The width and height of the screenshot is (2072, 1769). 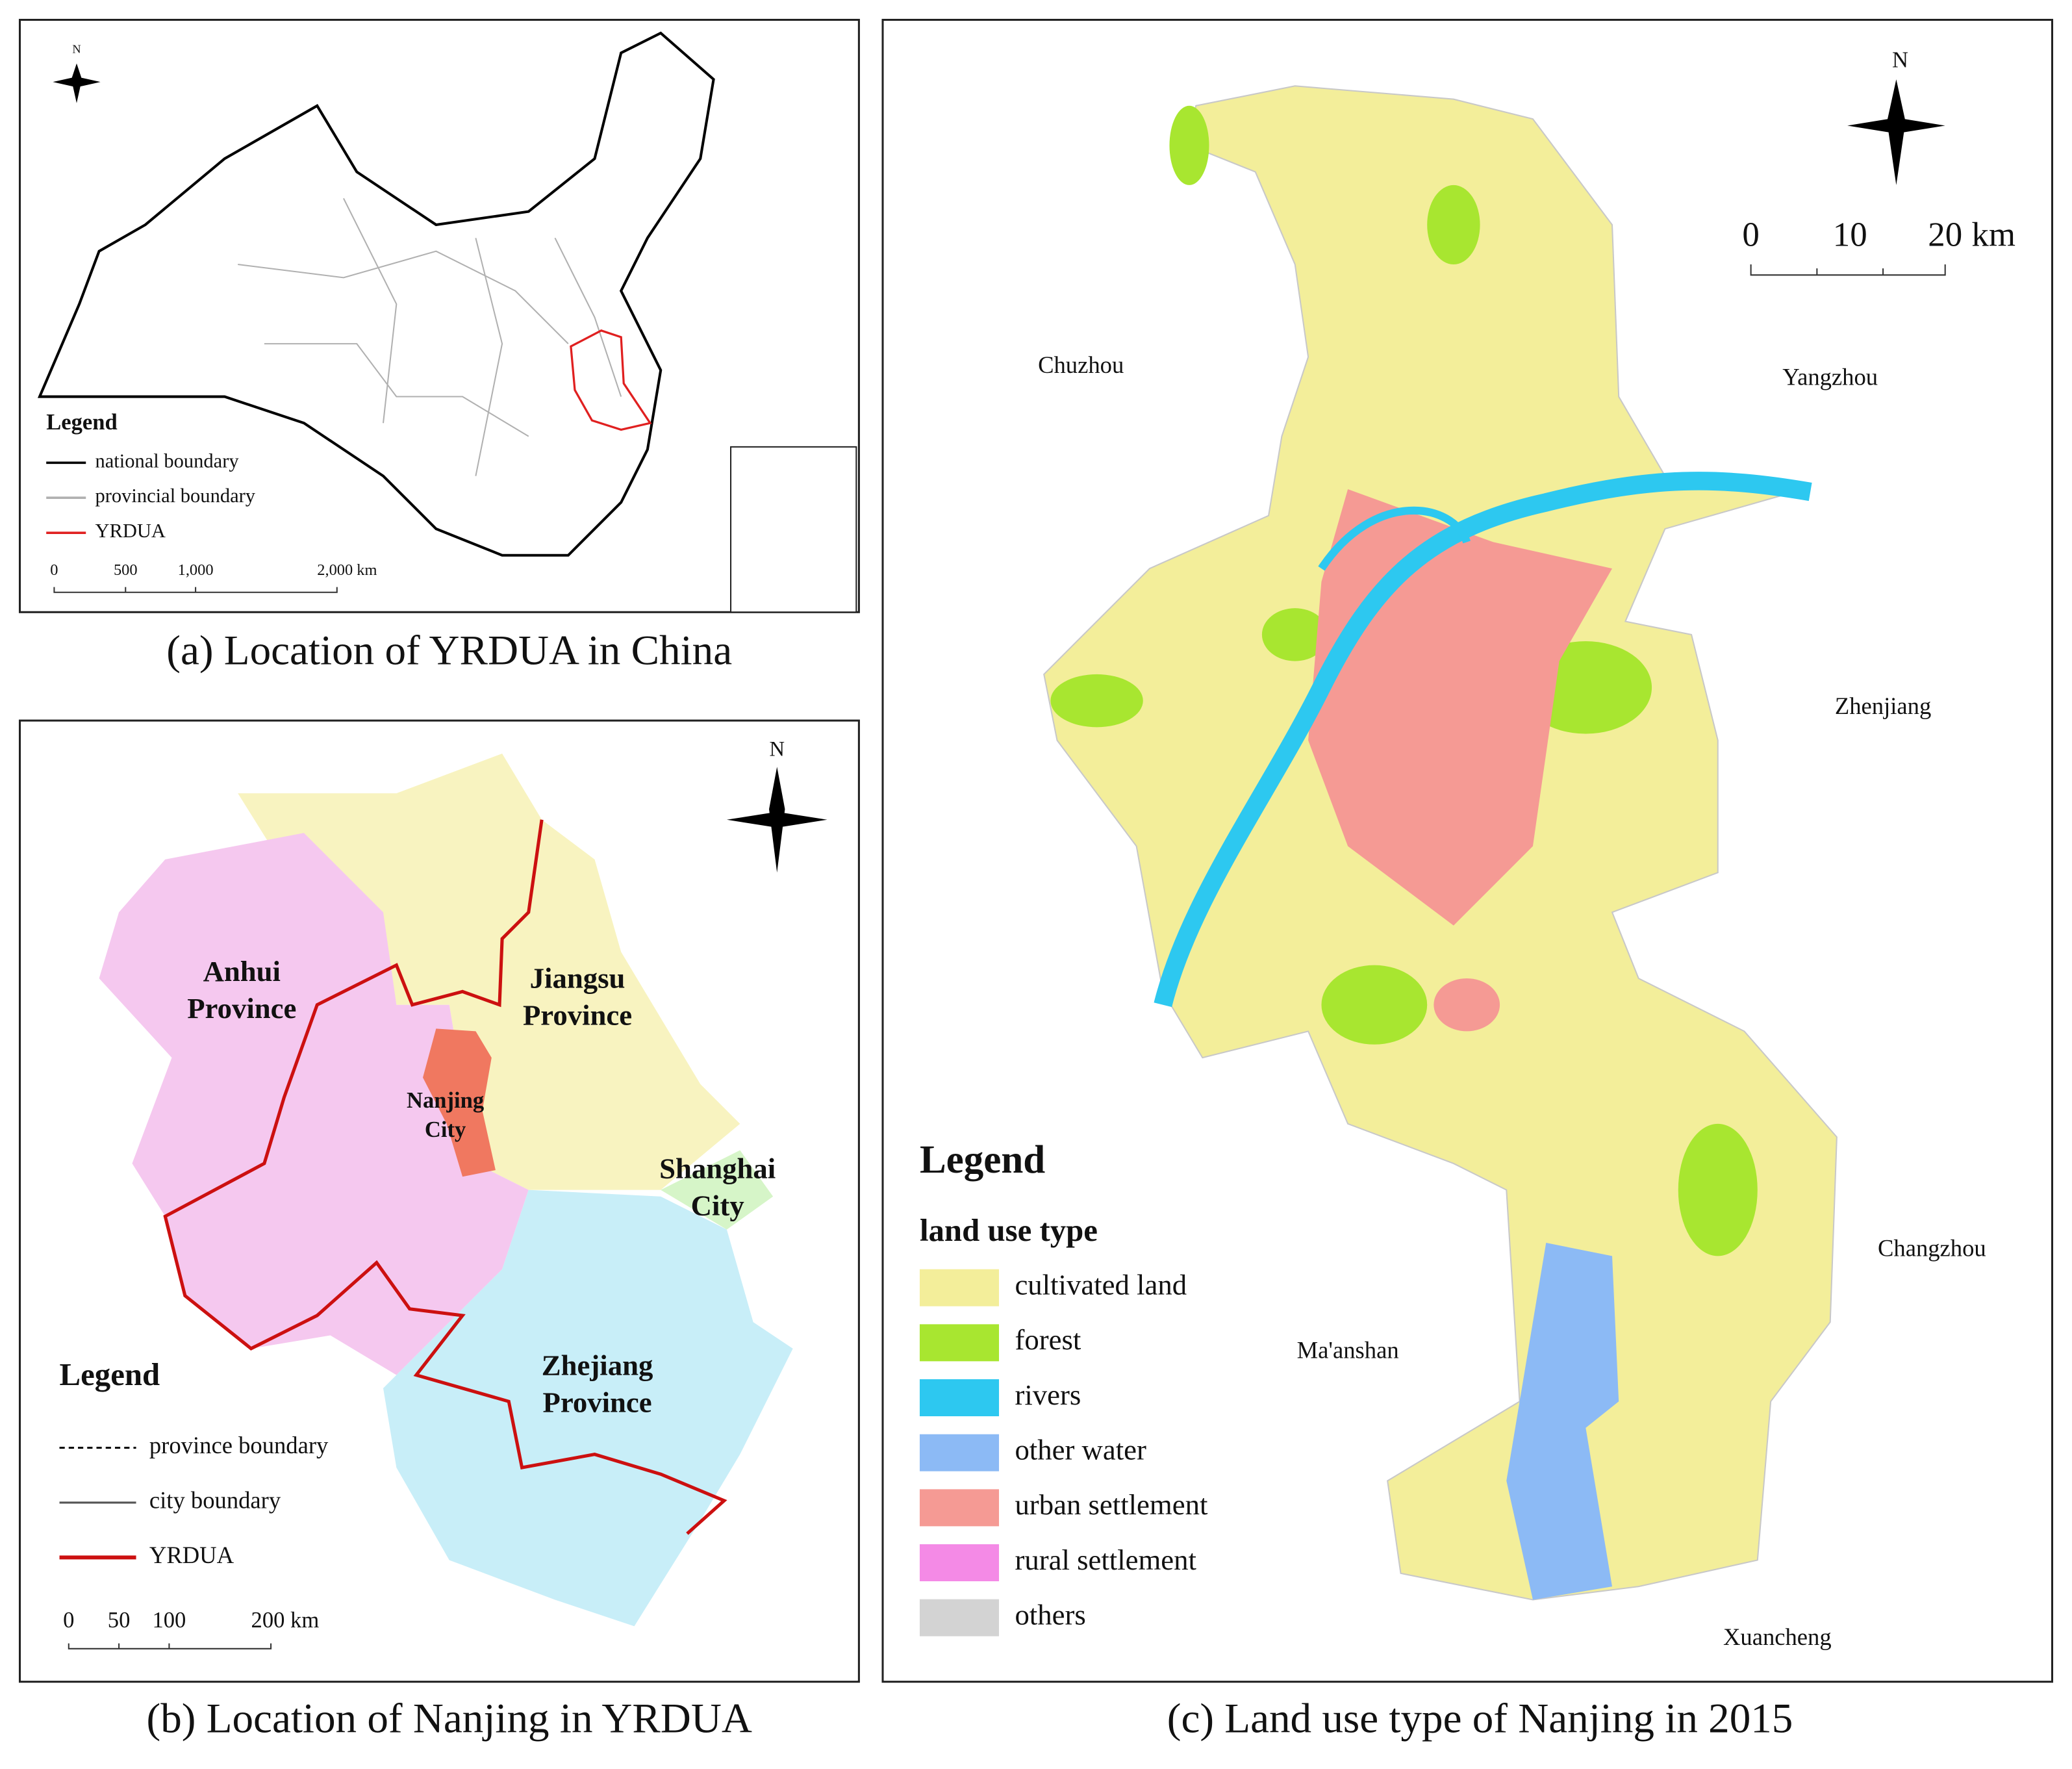 I want to click on yrdua-boundary, so click(x=445, y=1177).